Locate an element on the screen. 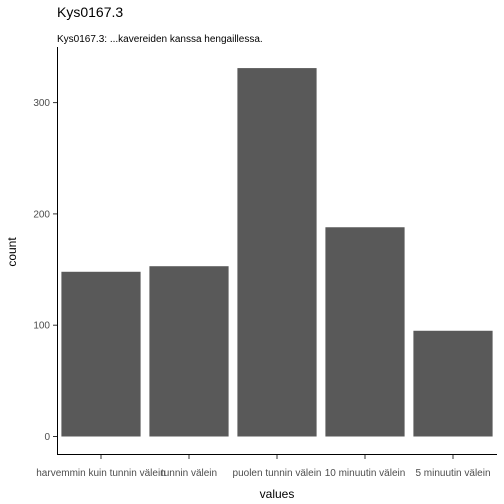 The image size is (504, 504). x-tick-label: harvemmin kuin tunnin välein is located at coordinates (101, 473).